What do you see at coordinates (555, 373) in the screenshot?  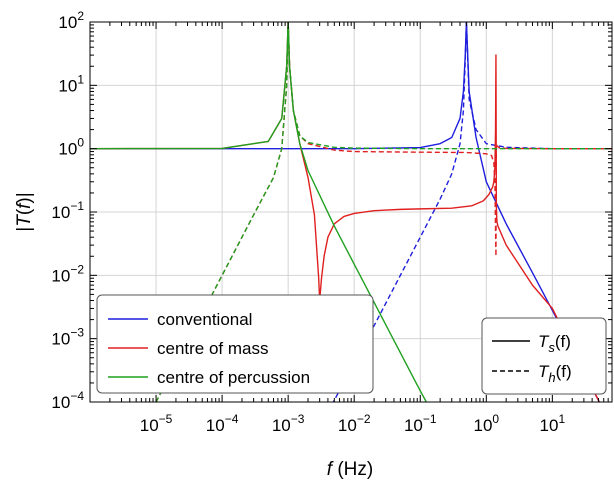 I see `legend-style-label-h: Th(f)` at bounding box center [555, 373].